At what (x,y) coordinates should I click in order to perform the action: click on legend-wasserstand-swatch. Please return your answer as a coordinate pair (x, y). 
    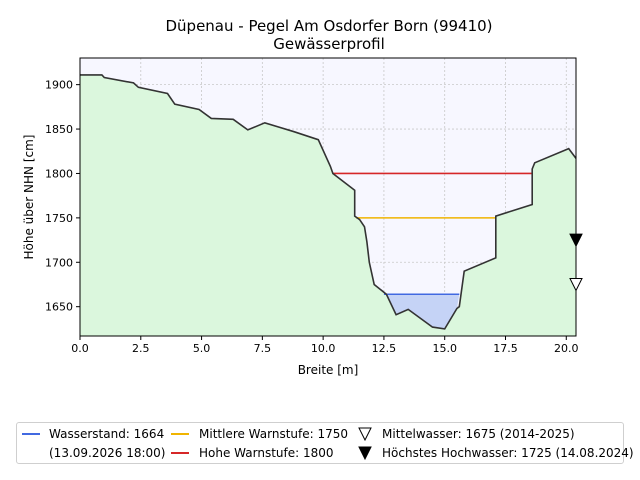
    Looking at the image, I should click on (31, 434).